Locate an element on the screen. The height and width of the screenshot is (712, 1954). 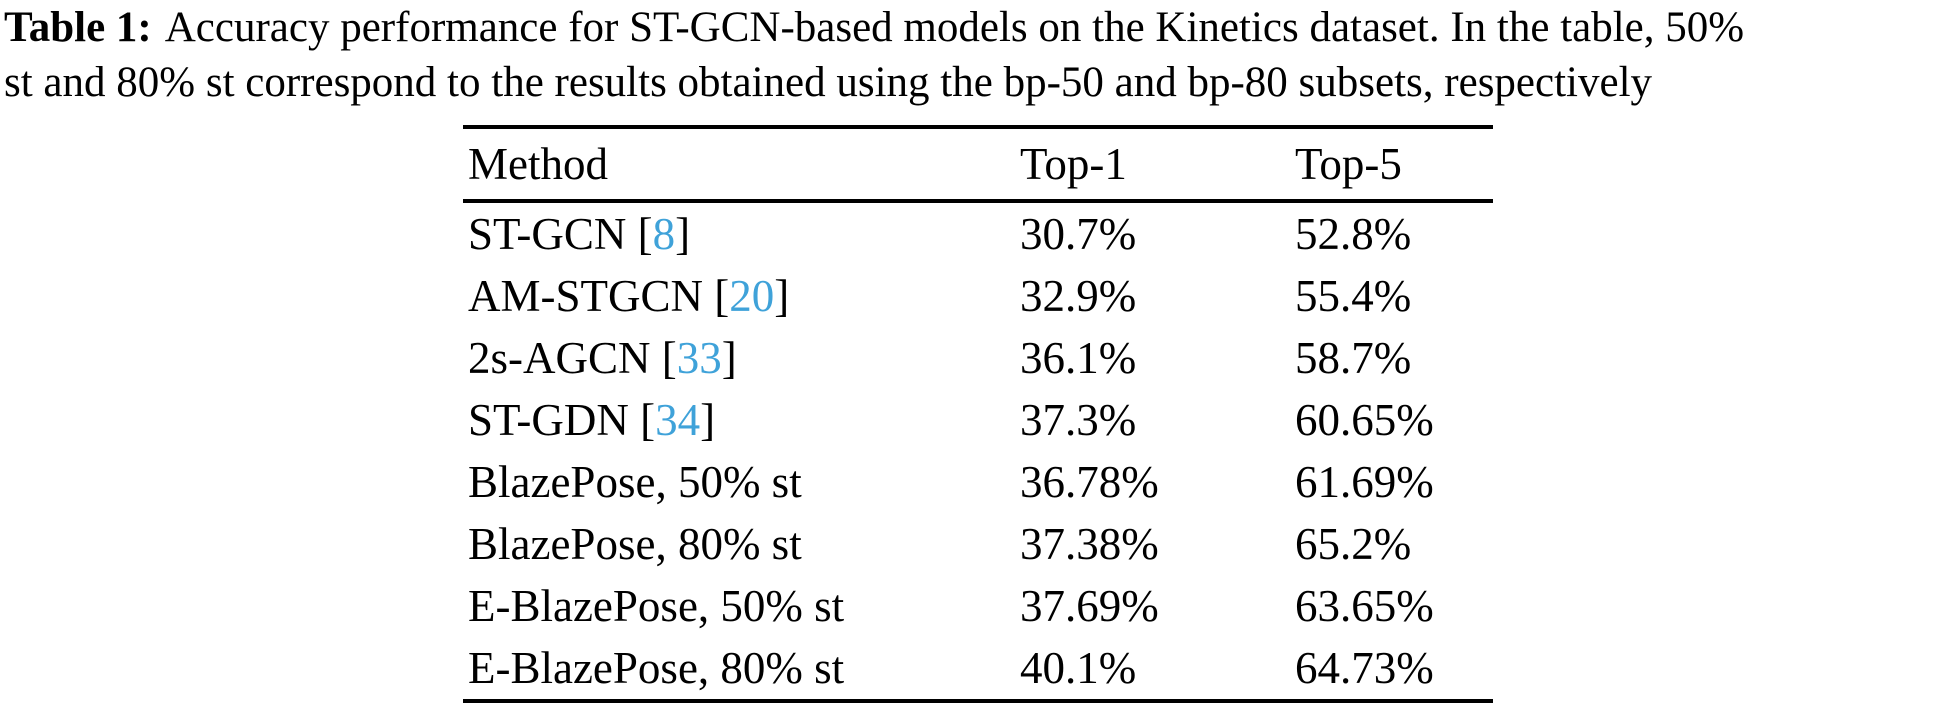
table-row: ST-GCN [8] 30.7% 52.8% is located at coordinates (978, 234).